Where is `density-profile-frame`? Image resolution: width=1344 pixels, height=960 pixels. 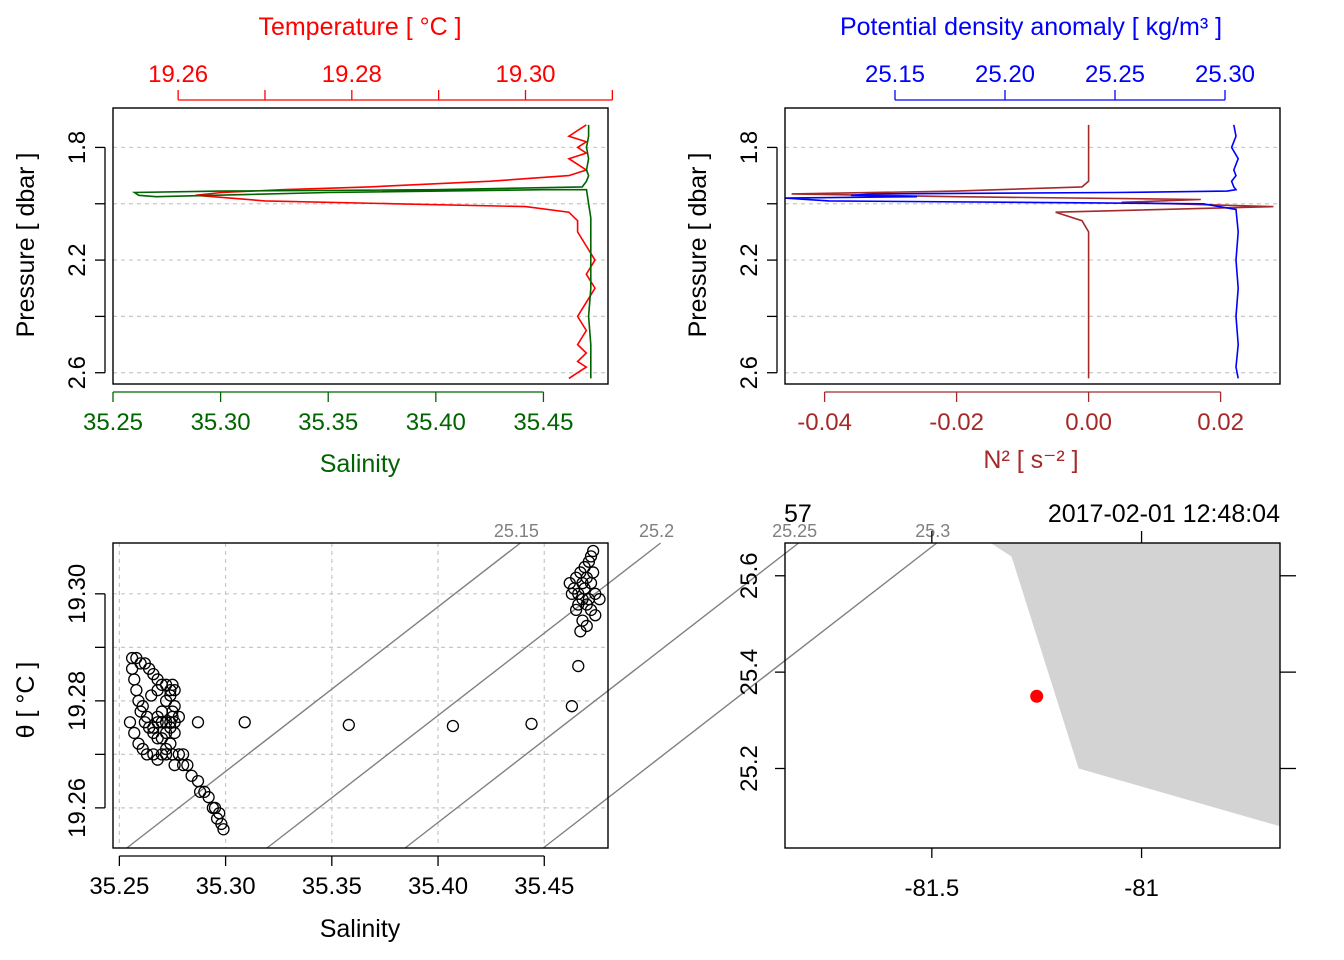 density-profile-frame is located at coordinates (1032, 246).